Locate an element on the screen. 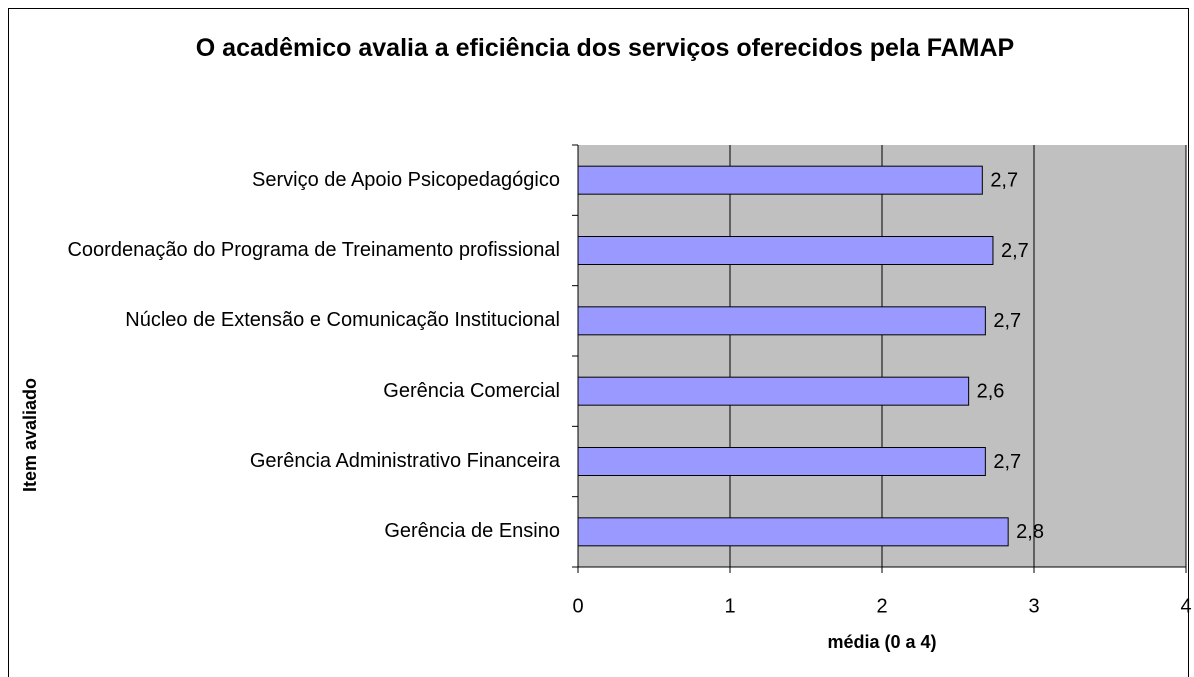 This screenshot has height=677, width=1194. value-label: 2,6 is located at coordinates (991, 391).